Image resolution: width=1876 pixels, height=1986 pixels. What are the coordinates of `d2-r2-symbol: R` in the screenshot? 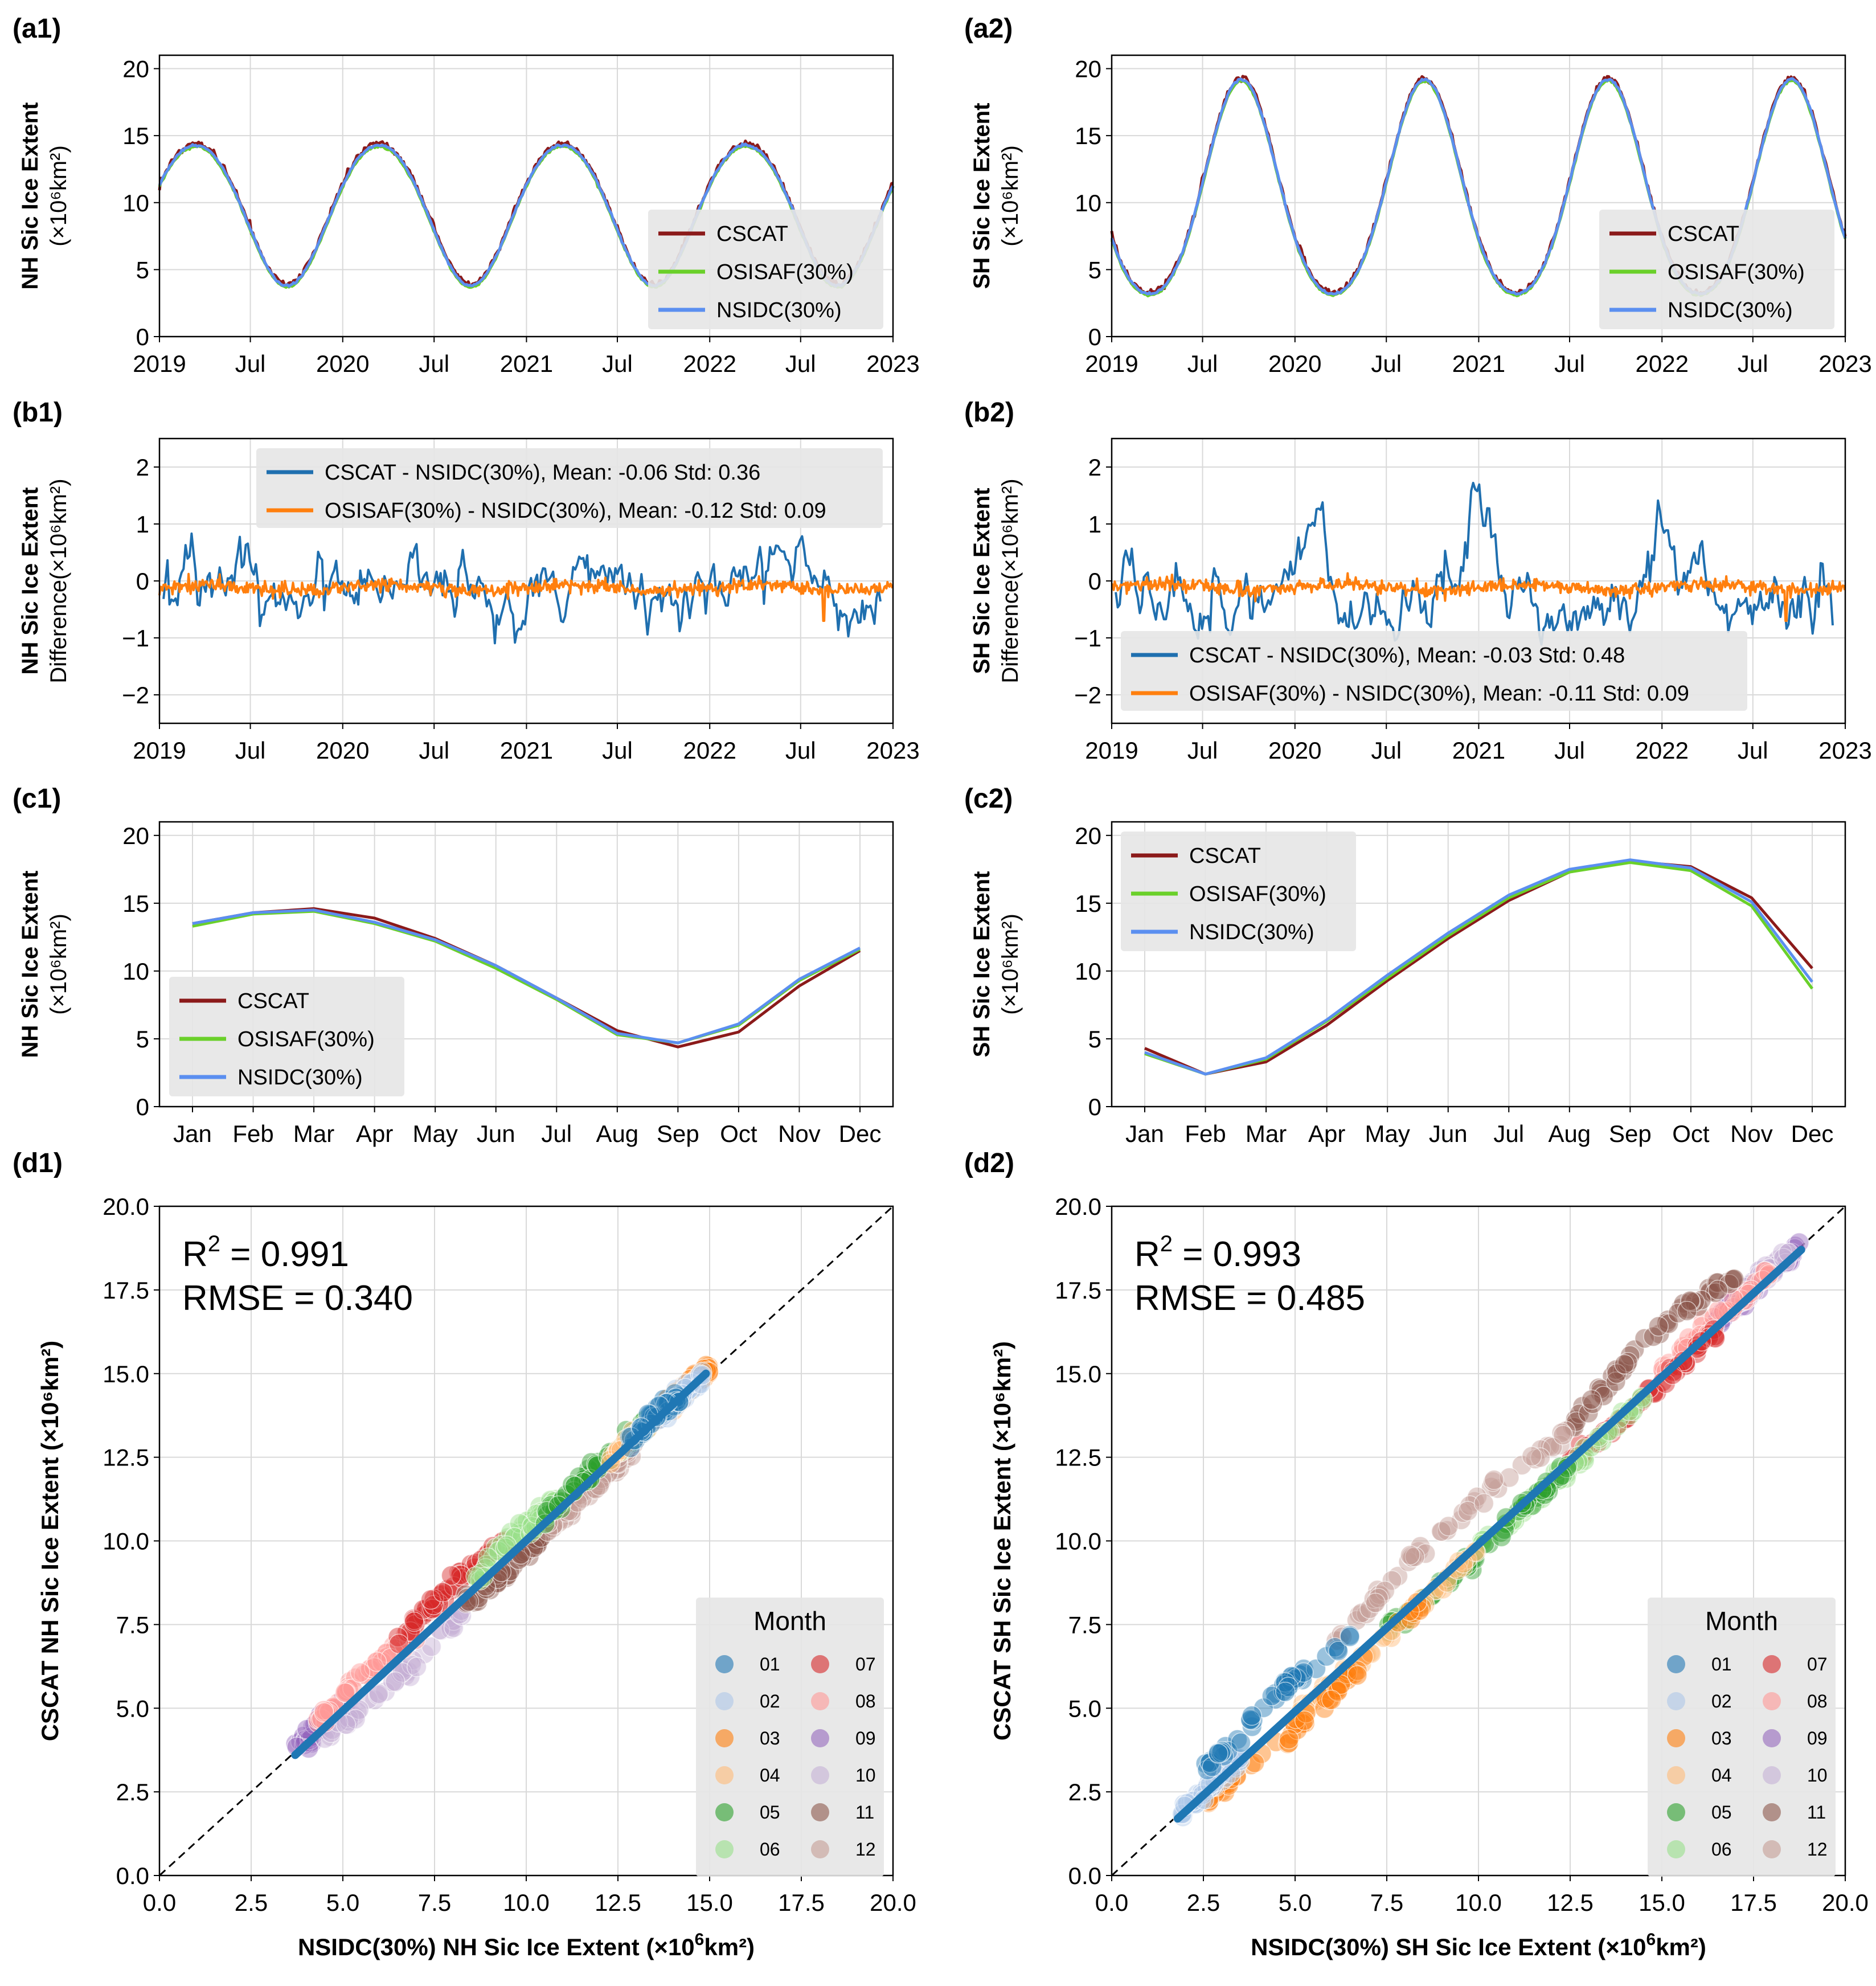 It's located at (1147, 1254).